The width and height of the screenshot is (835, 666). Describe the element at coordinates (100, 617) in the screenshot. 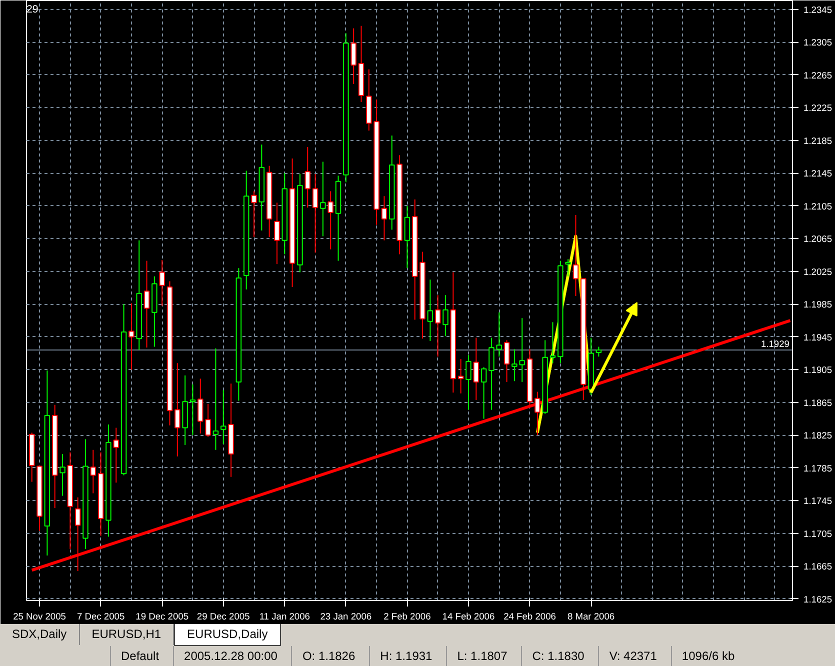

I see `x-tick-label: 7 Dec 2005` at that location.